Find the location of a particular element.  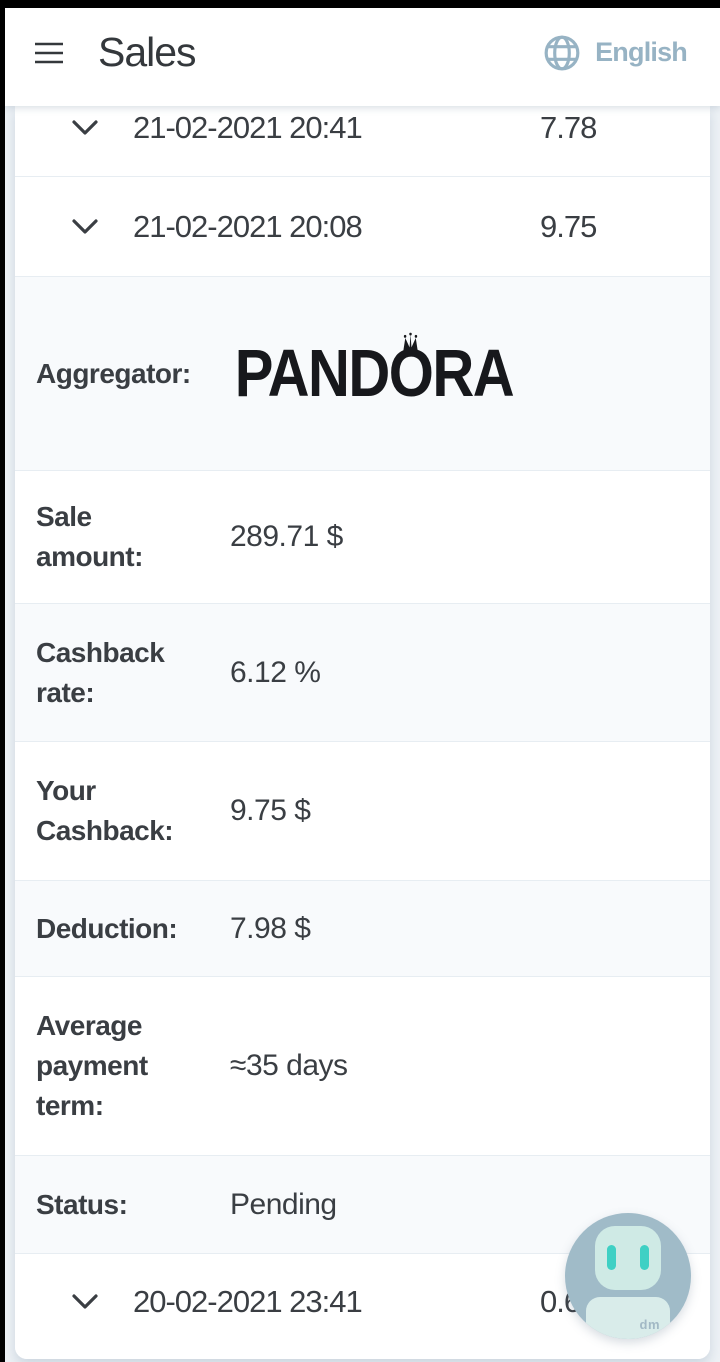

robot-body: dm is located at coordinates (628, 1318).